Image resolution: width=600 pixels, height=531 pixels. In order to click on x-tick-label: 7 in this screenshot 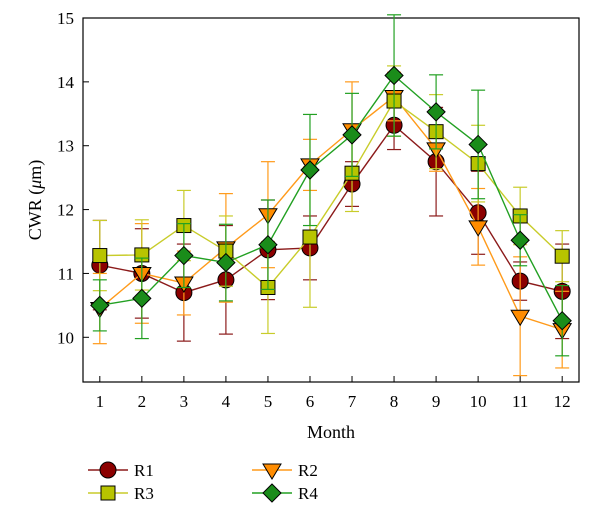, I will do `click(352, 401)`.